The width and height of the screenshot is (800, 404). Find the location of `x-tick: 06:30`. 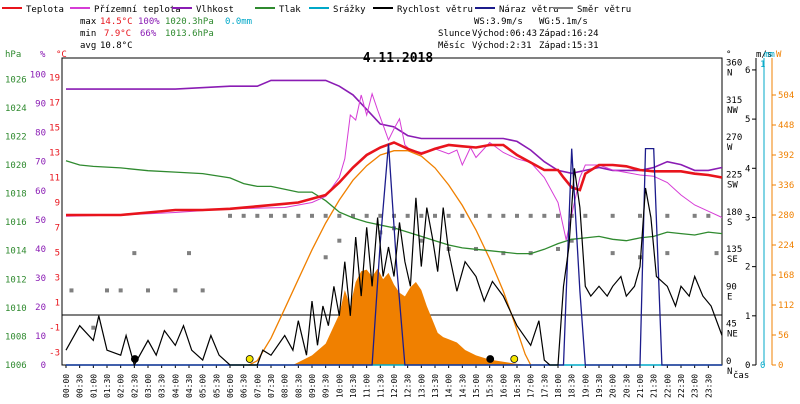

x-tick: 06:30 is located at coordinates (244, 386).